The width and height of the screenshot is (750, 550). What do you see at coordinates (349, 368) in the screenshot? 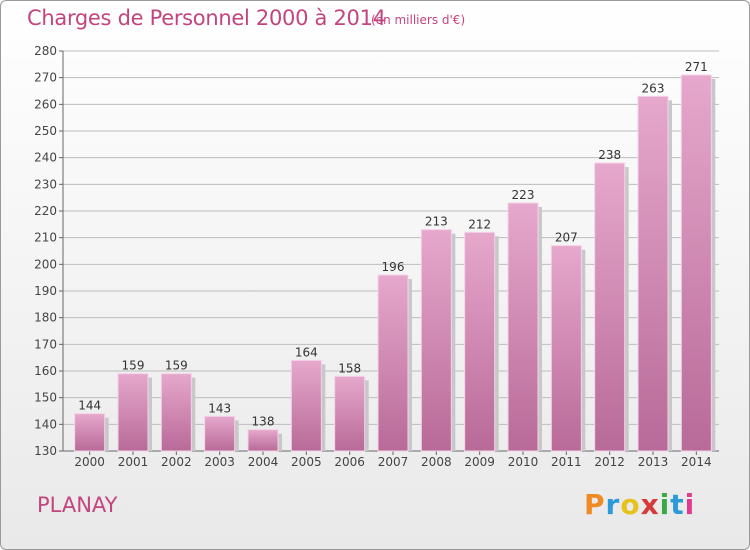
I see `value-label: 158` at bounding box center [349, 368].